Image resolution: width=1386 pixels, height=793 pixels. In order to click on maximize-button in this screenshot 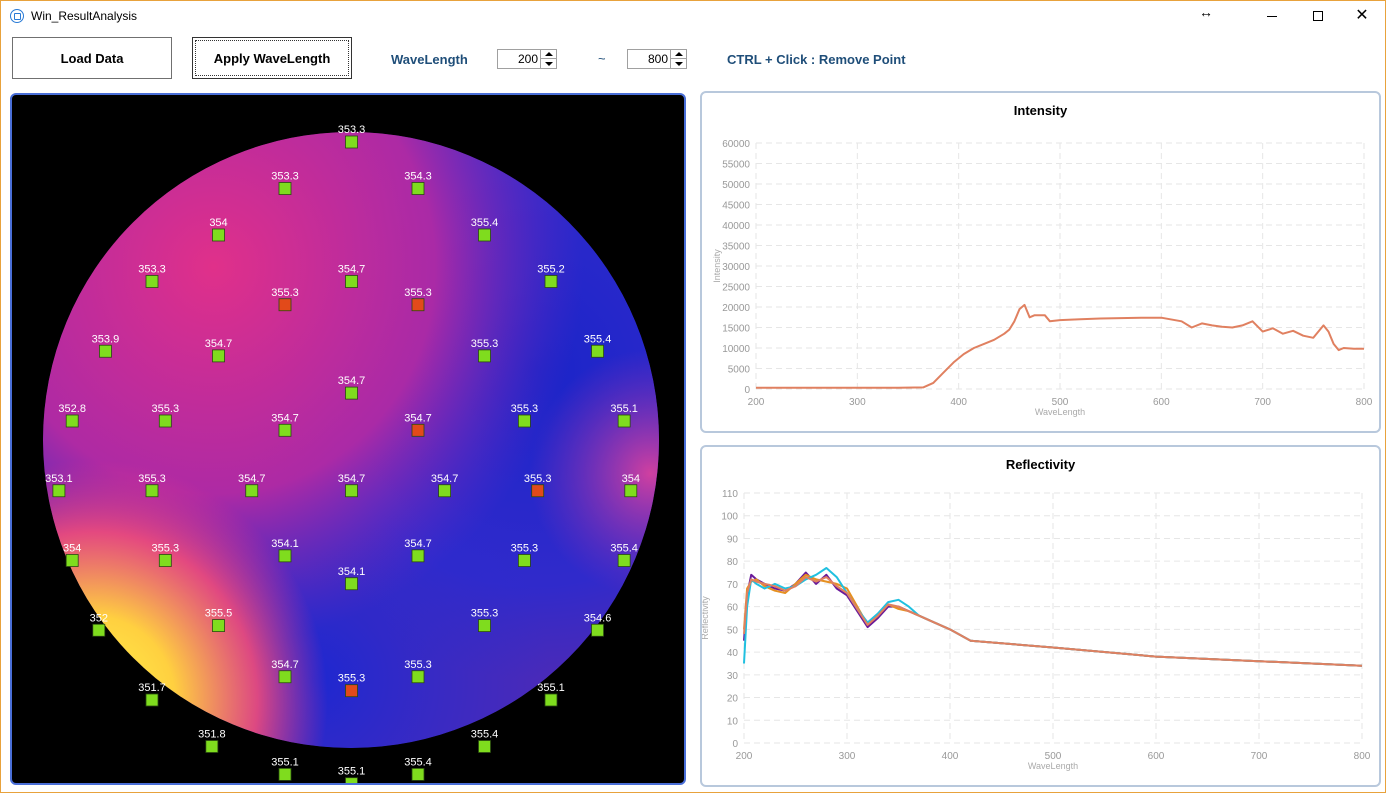, I will do `click(1318, 16)`.